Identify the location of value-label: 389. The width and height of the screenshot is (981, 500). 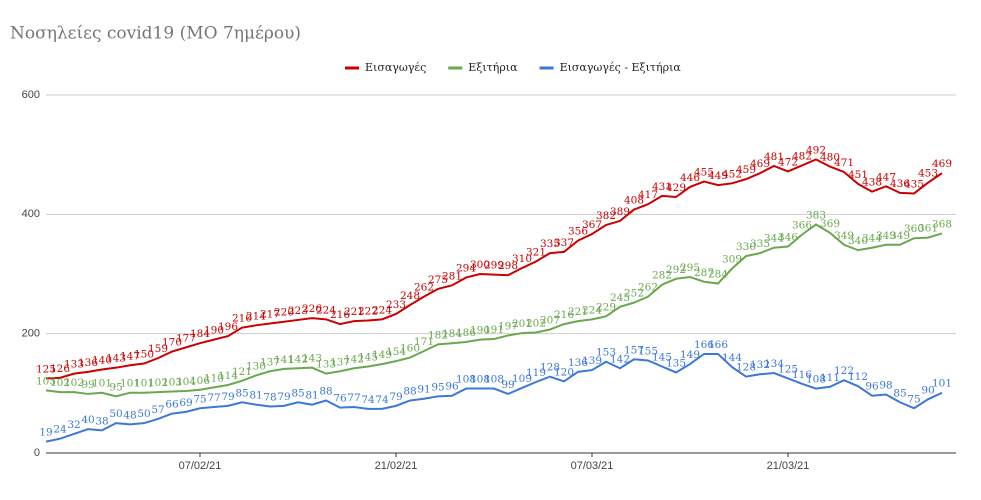
(620, 212).